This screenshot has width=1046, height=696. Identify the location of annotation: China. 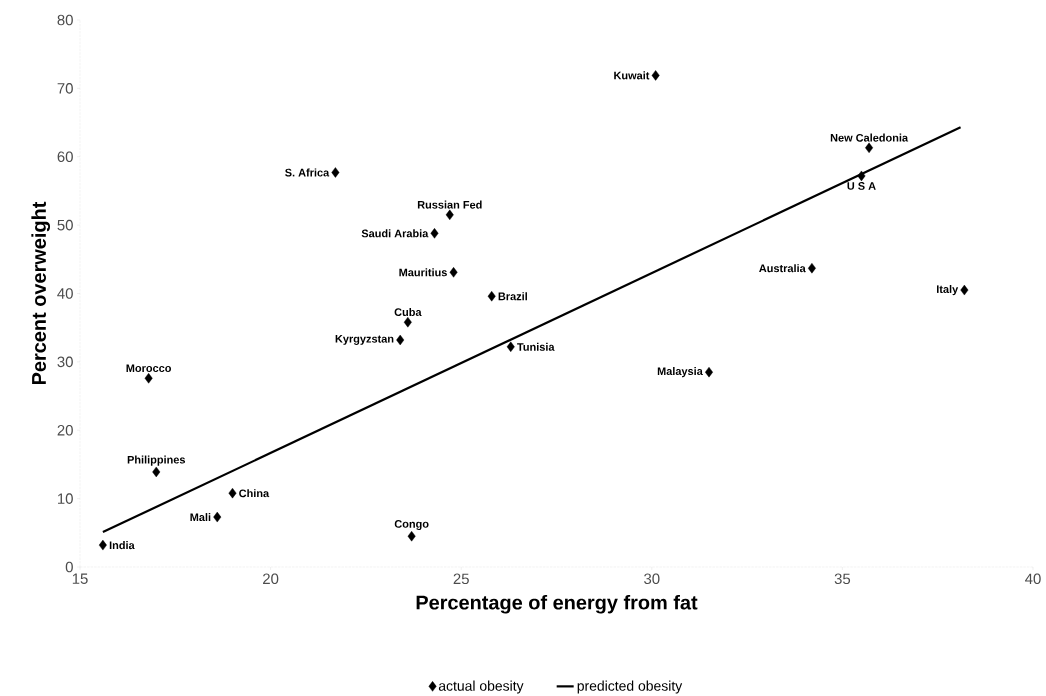
(254, 493).